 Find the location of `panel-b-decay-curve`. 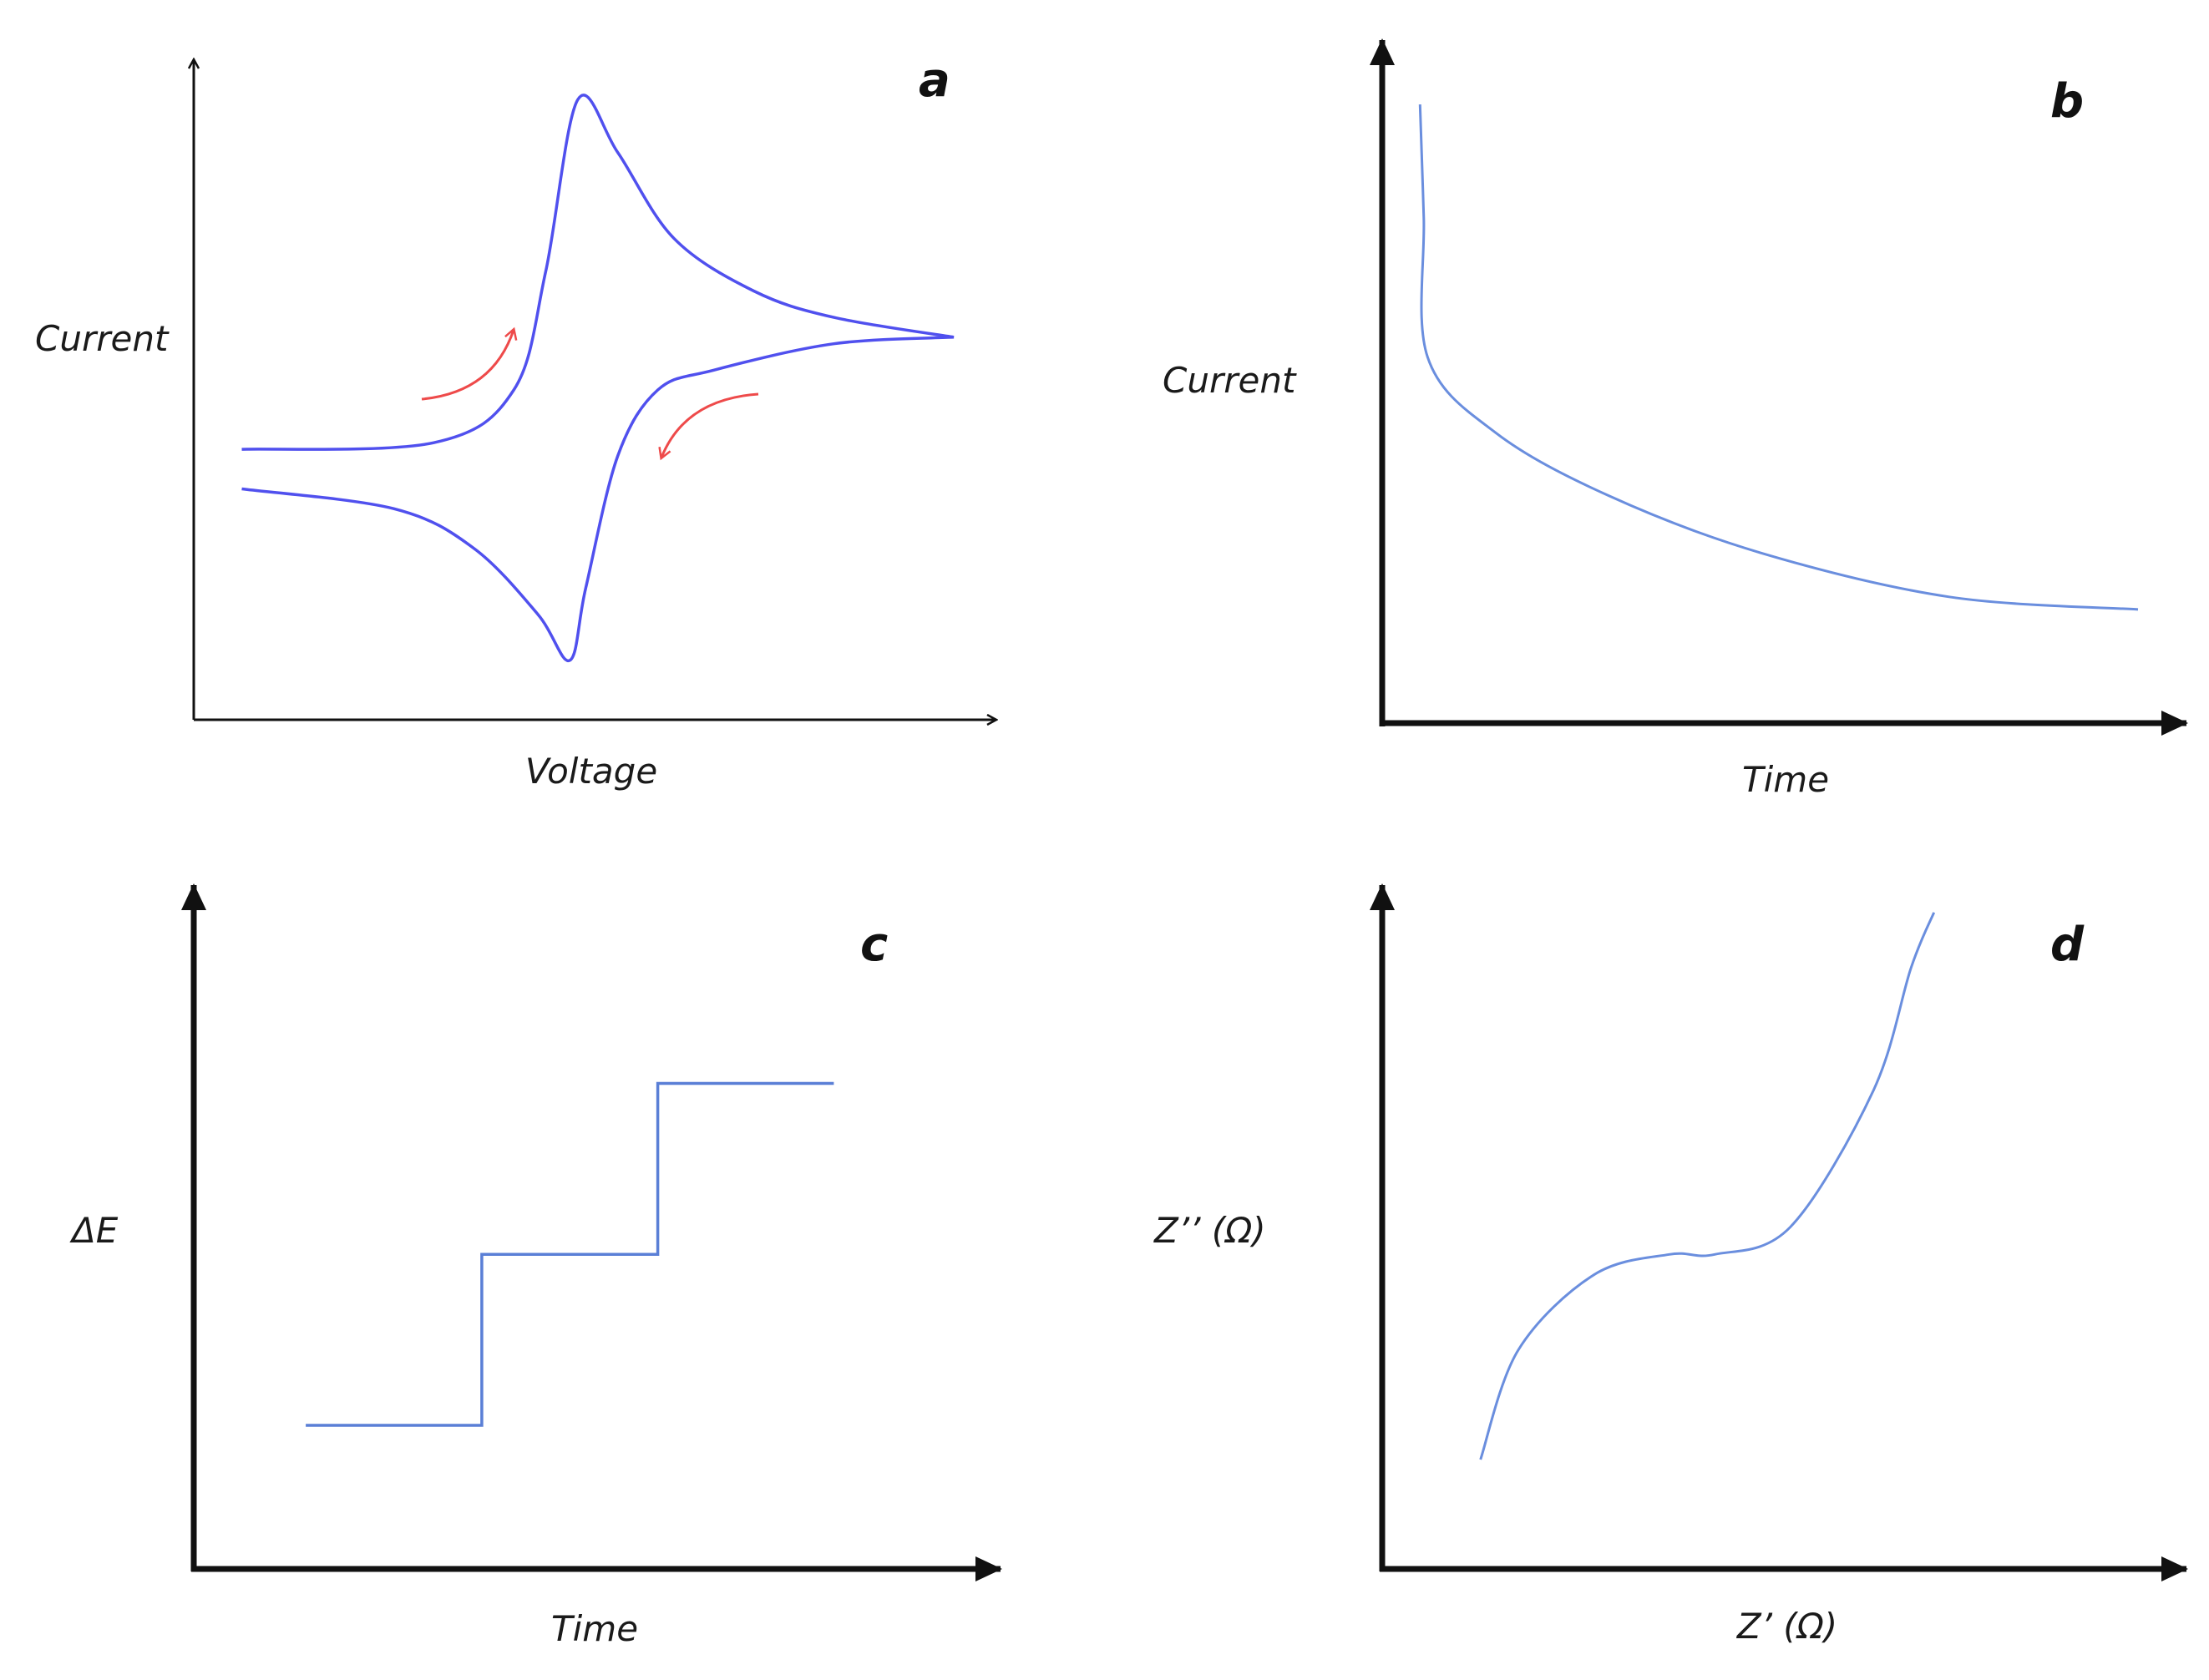

panel-b-decay-curve is located at coordinates (1778, 357).